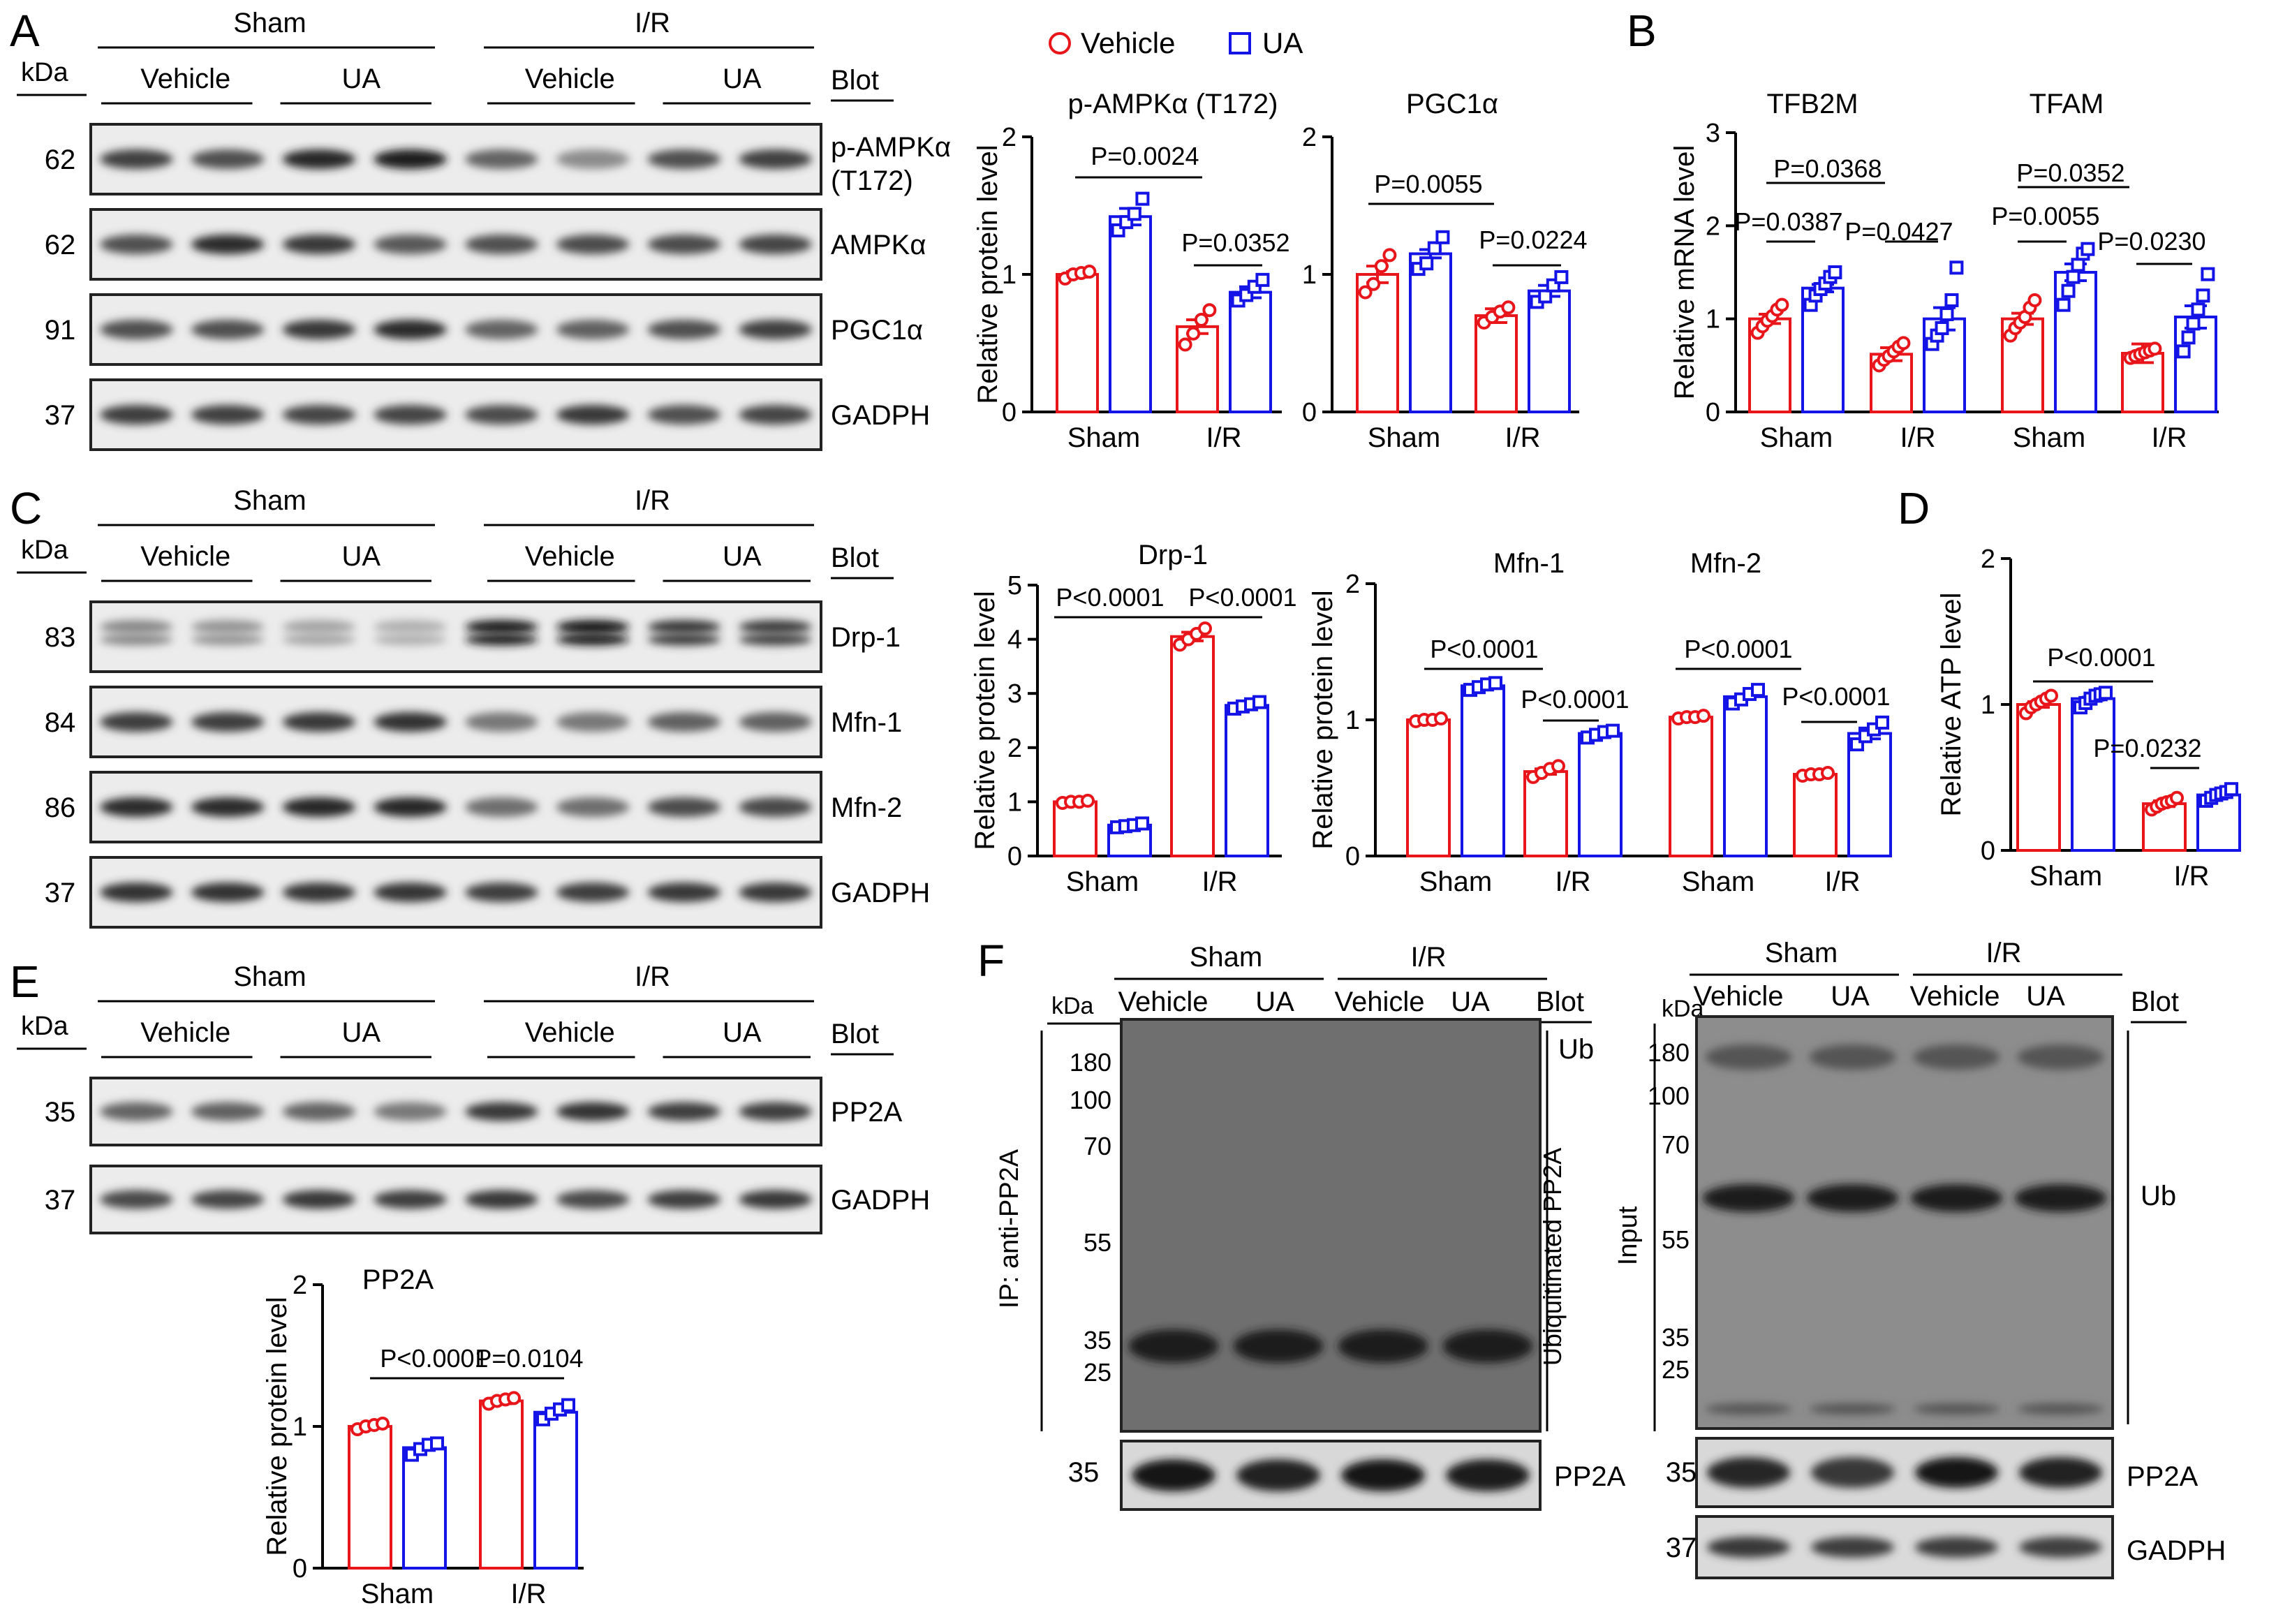 This screenshot has height=1624, width=2269. Describe the element at coordinates (1681, 1473) in the screenshot. I see `kda-value: 35` at that location.